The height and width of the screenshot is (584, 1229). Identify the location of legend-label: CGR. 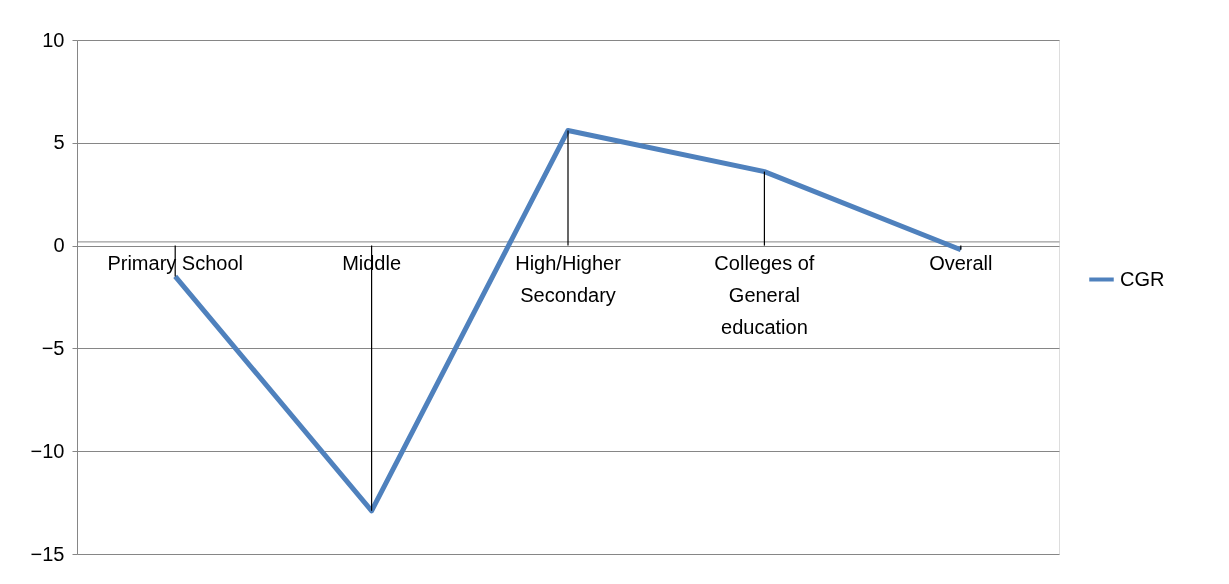
(1142, 278).